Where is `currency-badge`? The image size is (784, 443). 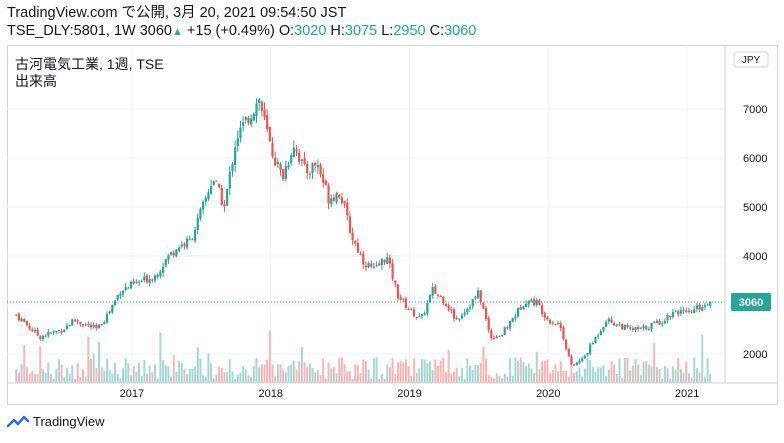 currency-badge is located at coordinates (751, 59).